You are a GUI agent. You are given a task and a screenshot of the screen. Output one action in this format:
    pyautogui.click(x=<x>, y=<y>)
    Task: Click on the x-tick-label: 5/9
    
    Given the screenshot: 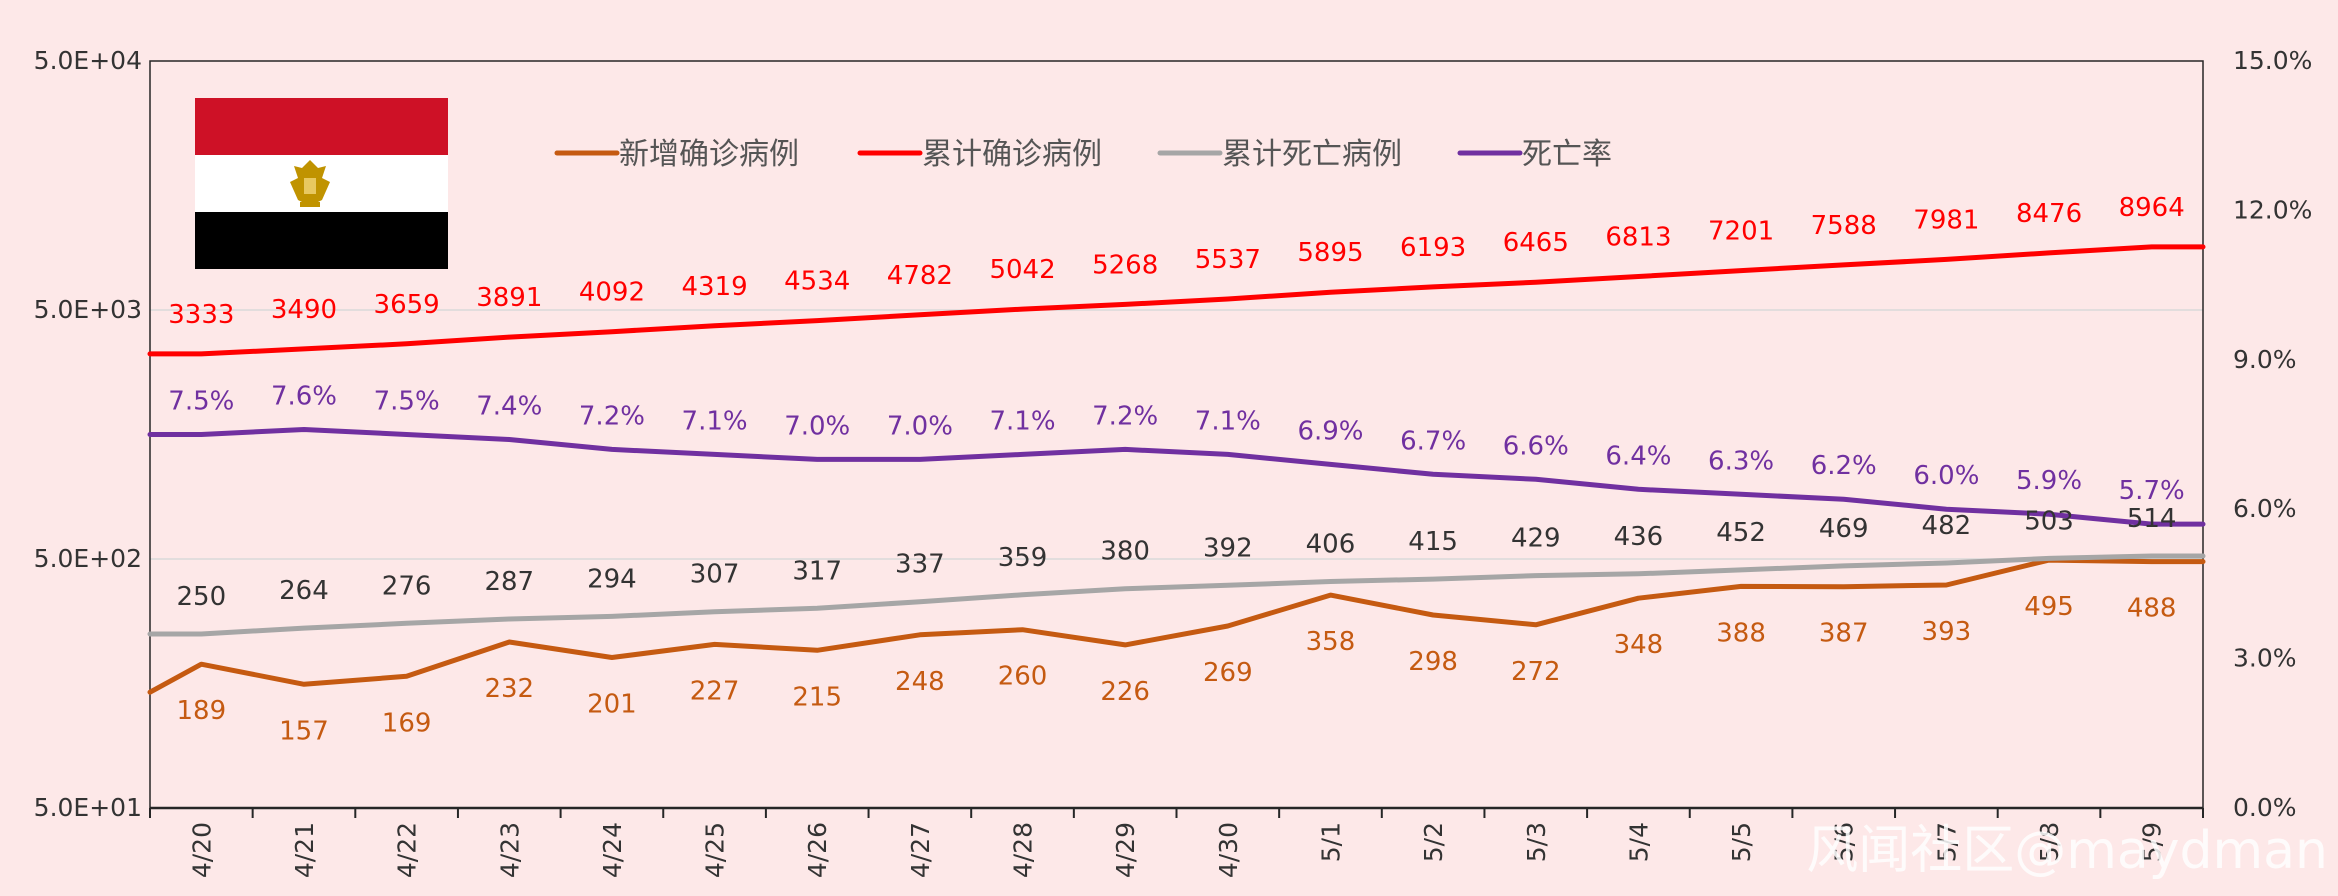 What is the action you would take?
    pyautogui.click(x=2152, y=842)
    